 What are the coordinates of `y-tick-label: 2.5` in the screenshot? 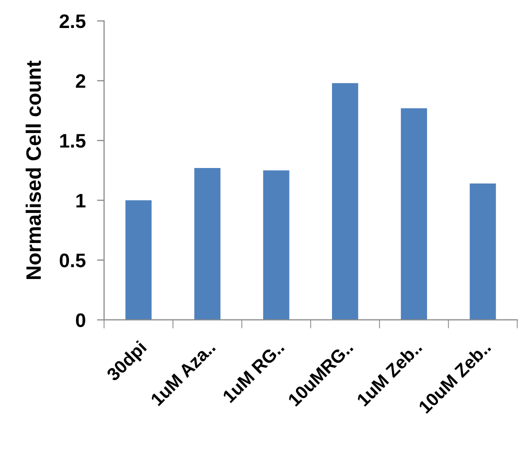 It's located at (73, 21).